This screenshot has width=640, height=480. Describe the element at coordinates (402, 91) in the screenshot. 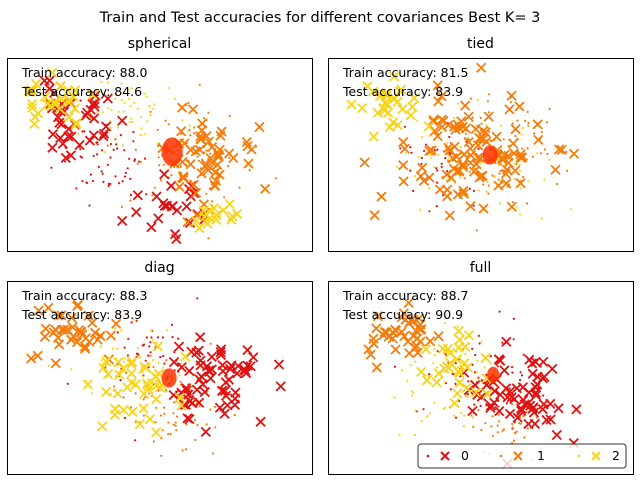

I see `test-accuracy-label: Test accuracy: 83.9` at that location.